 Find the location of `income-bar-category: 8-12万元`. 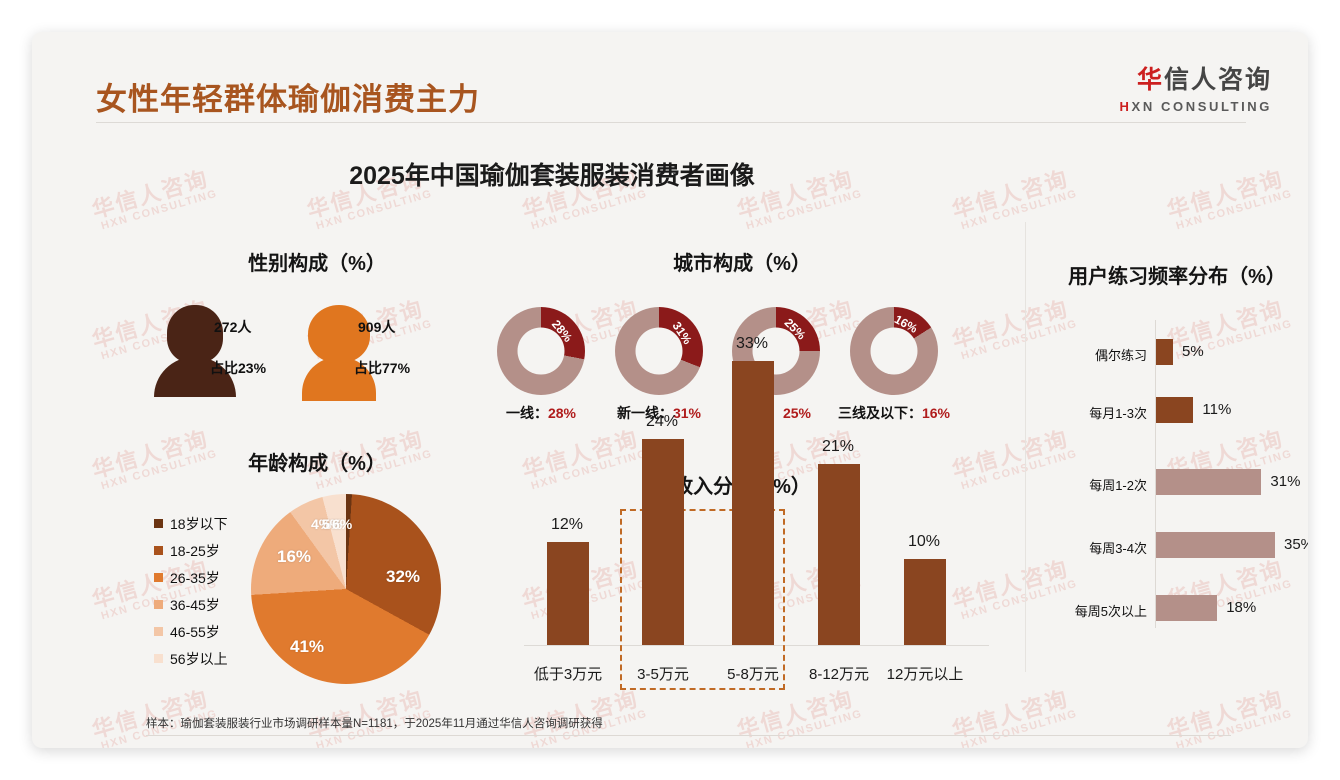

income-bar-category: 8-12万元 is located at coordinates (839, 674).